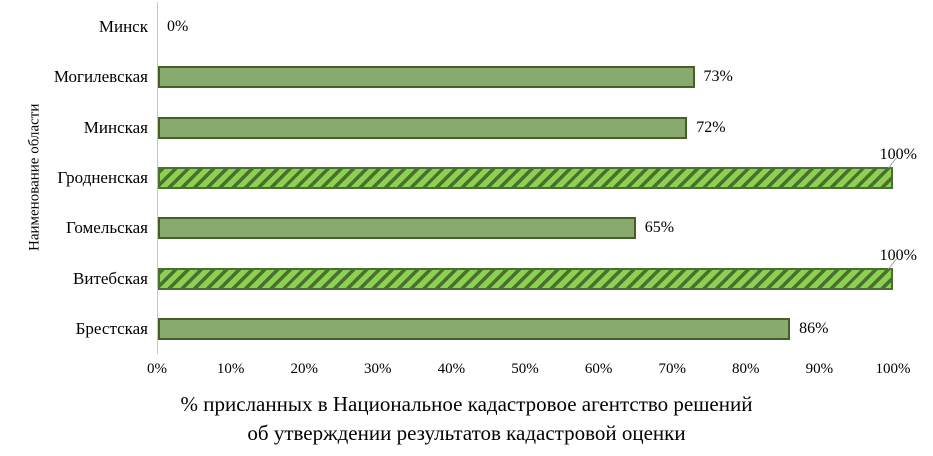  What do you see at coordinates (746, 369) in the screenshot?
I see `x-tick-label: 80%` at bounding box center [746, 369].